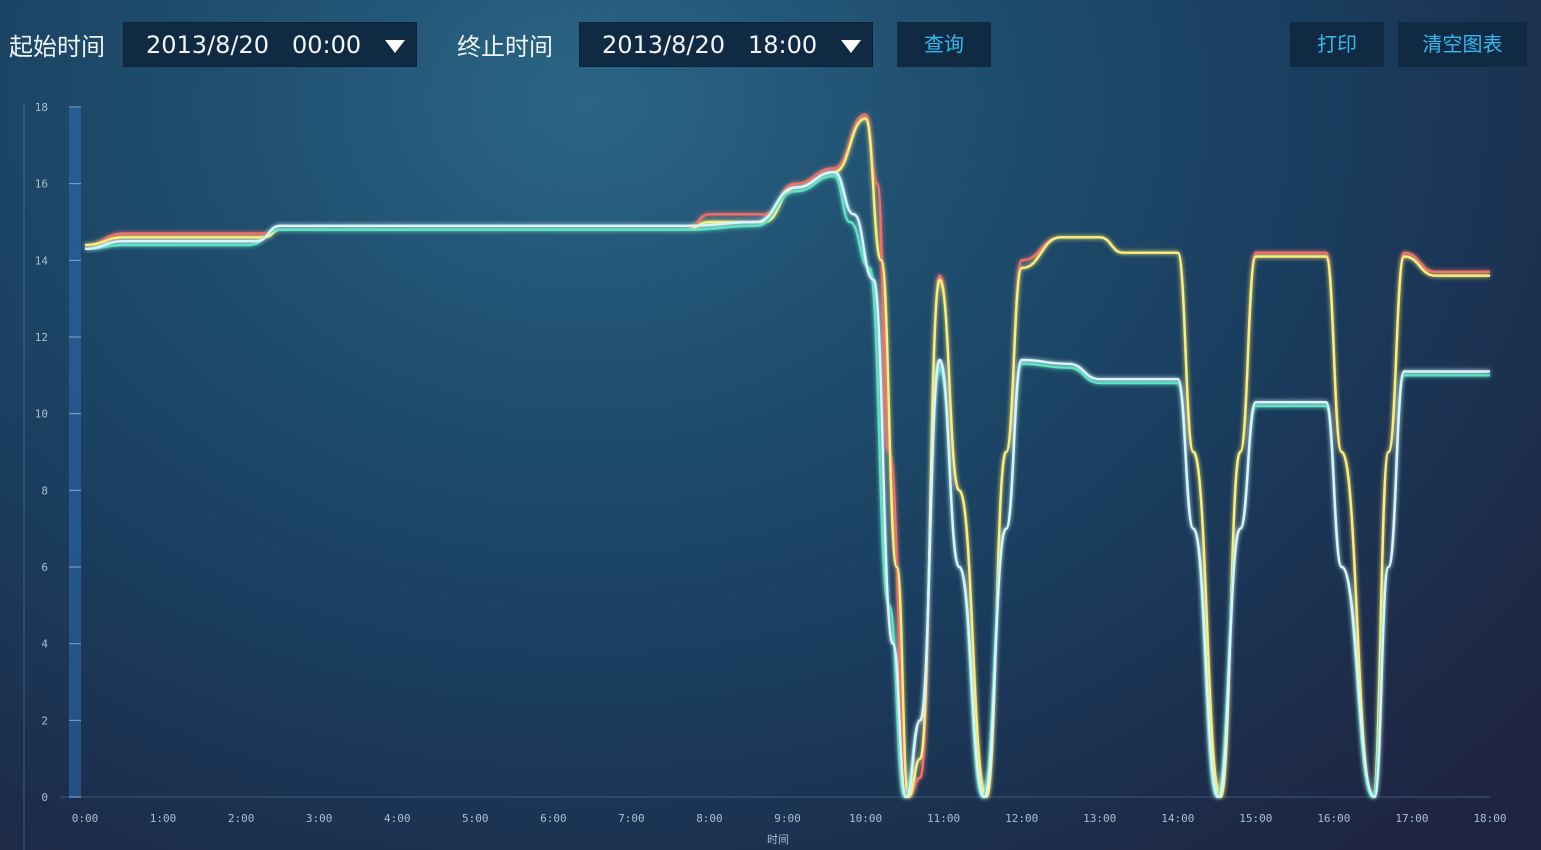  I want to click on x-axis-label: 时间, so click(778, 839).